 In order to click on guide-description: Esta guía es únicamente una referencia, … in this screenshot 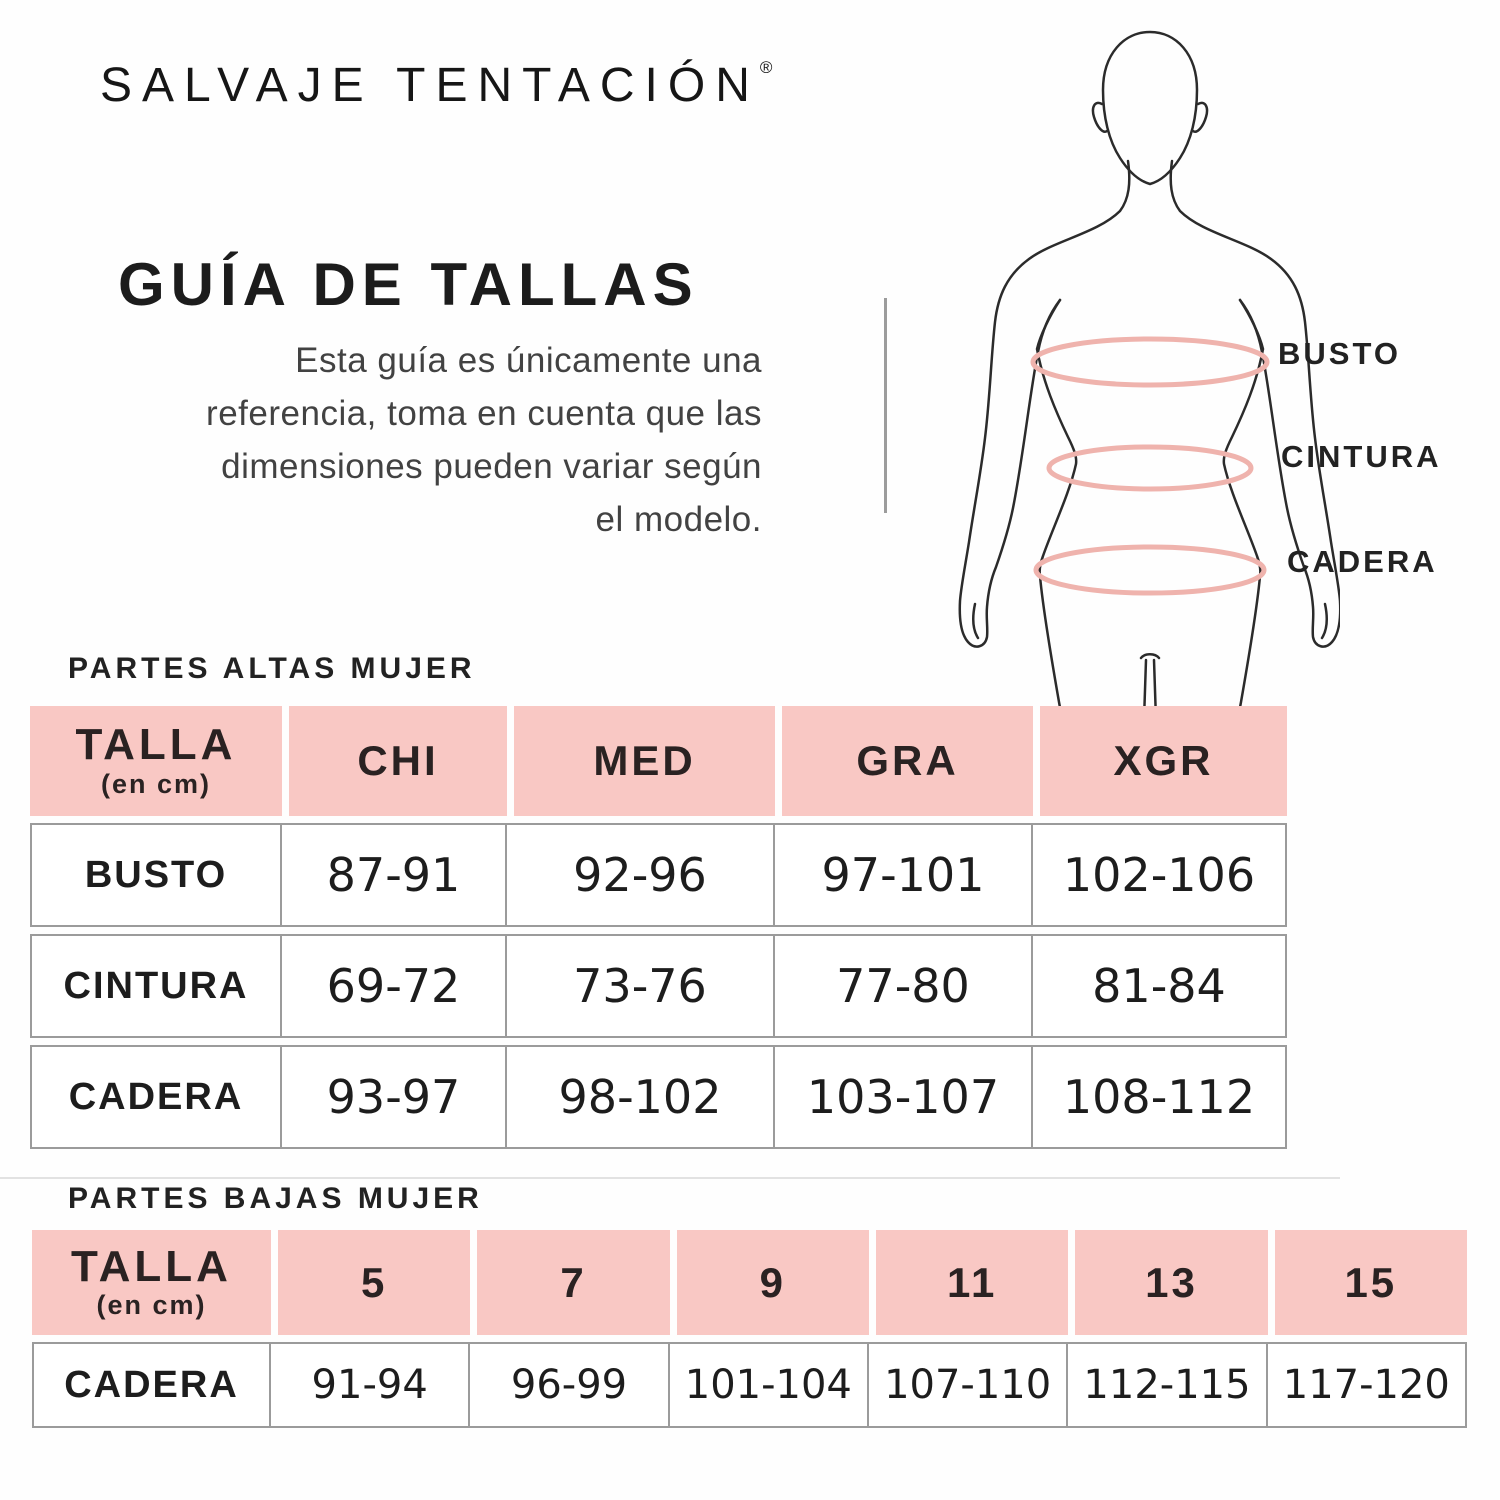, I will do `click(411, 440)`.